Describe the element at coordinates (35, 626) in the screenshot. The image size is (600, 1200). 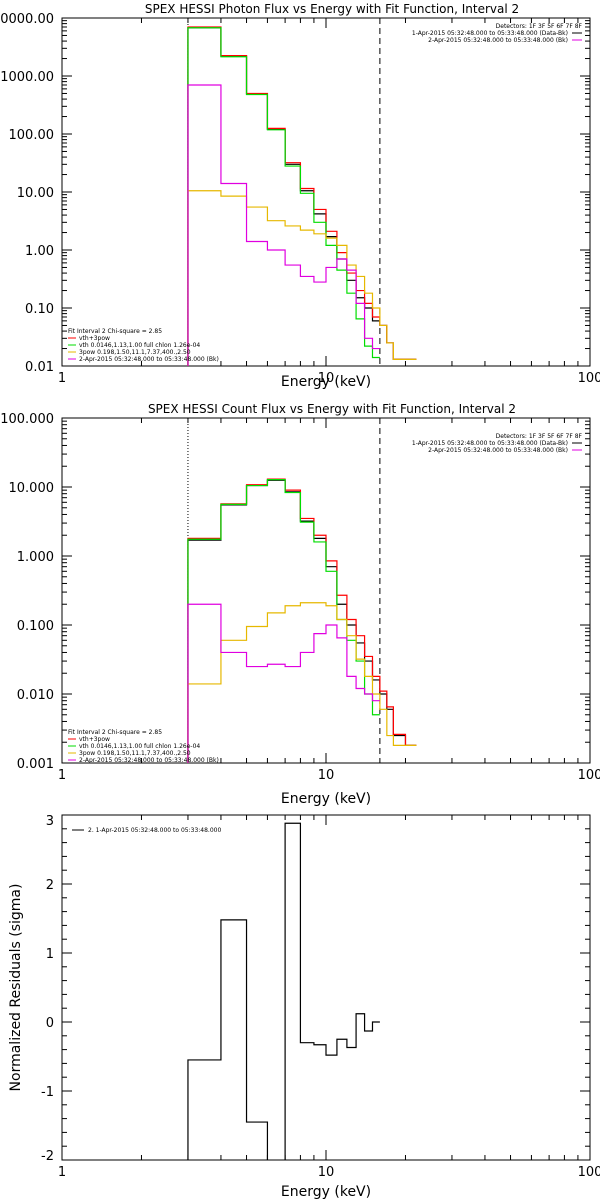
I see `y-tick-label: 0.100` at that location.